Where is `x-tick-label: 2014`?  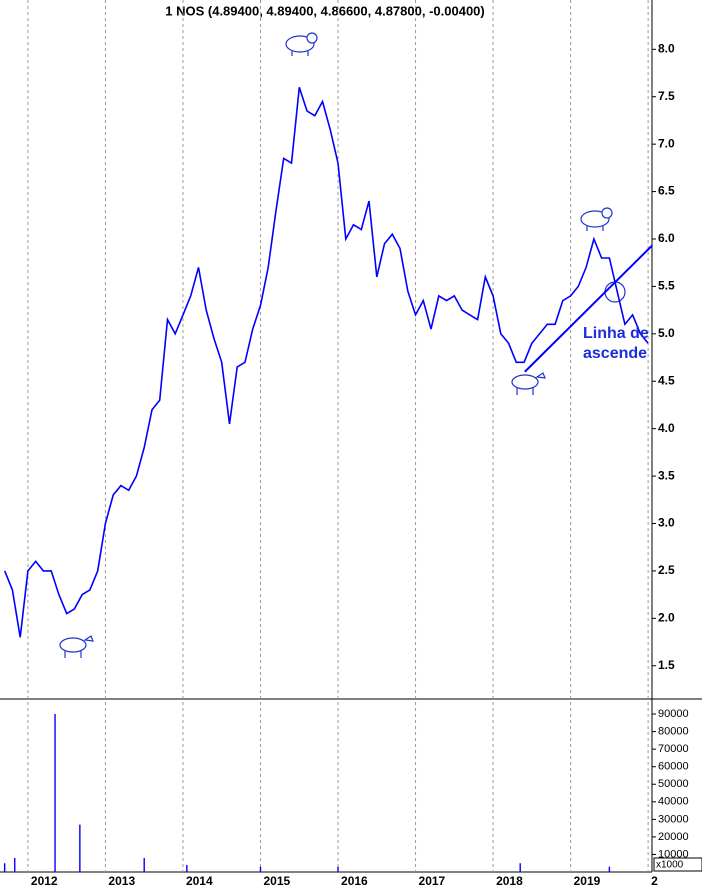 x-tick-label: 2014 is located at coordinates (199, 881).